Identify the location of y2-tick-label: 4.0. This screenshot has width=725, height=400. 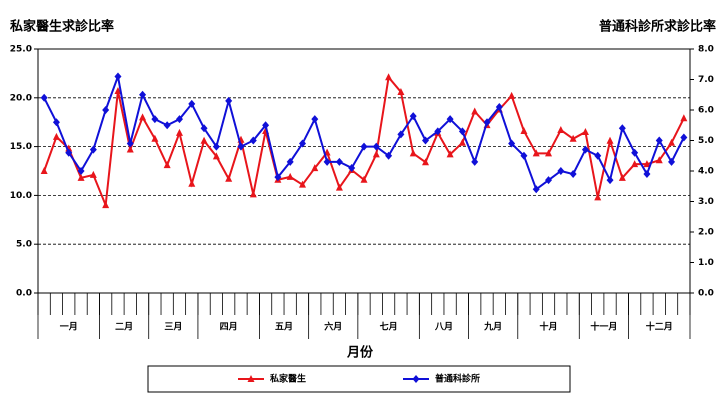
(706, 172).